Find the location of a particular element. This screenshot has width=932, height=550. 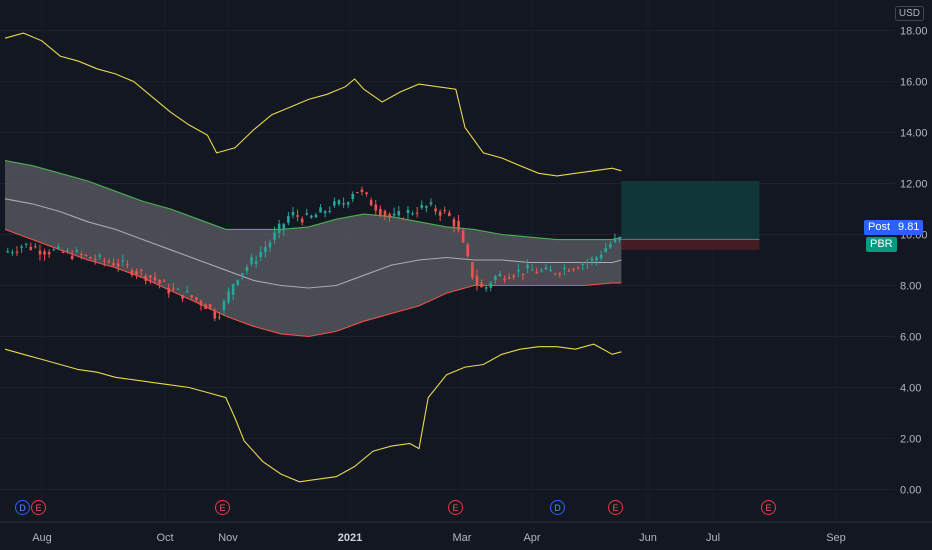

price-tick-label: 16.00 is located at coordinates (914, 83).